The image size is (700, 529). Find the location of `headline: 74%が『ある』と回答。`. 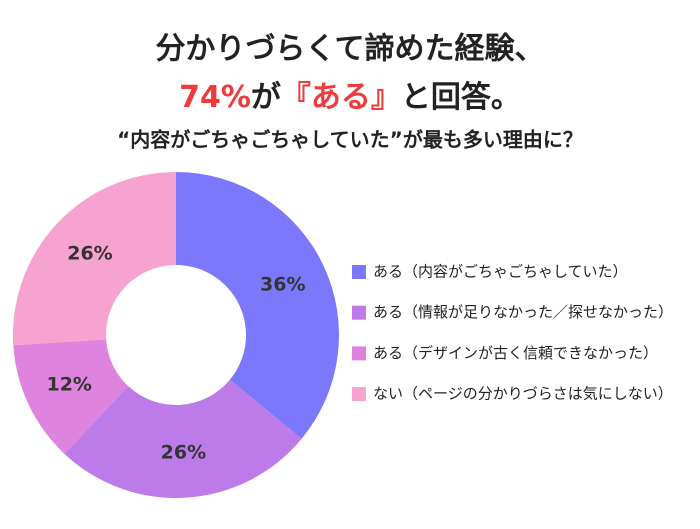

headline: 74%が『ある』と回答。 is located at coordinates (350, 97).